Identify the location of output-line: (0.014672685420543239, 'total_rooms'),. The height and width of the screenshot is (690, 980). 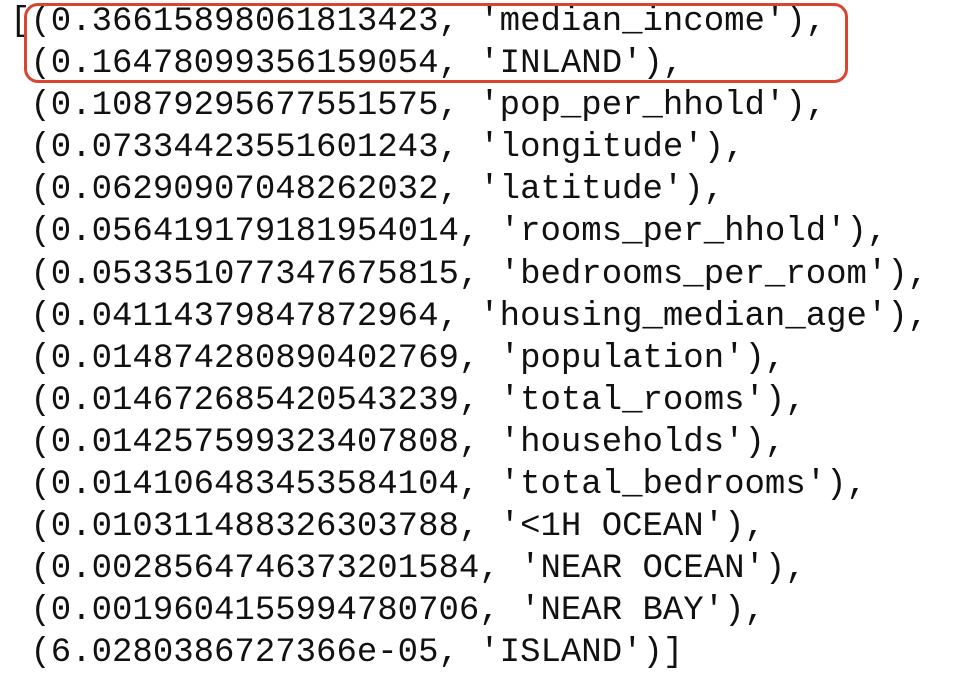
(408, 400).